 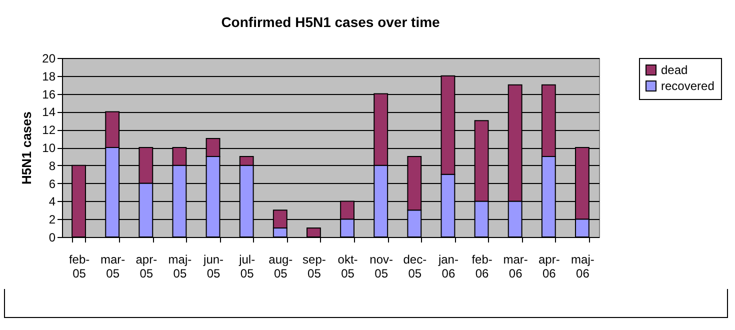 What do you see at coordinates (415, 266) in the screenshot?
I see `x-tick-label: dec-05` at bounding box center [415, 266].